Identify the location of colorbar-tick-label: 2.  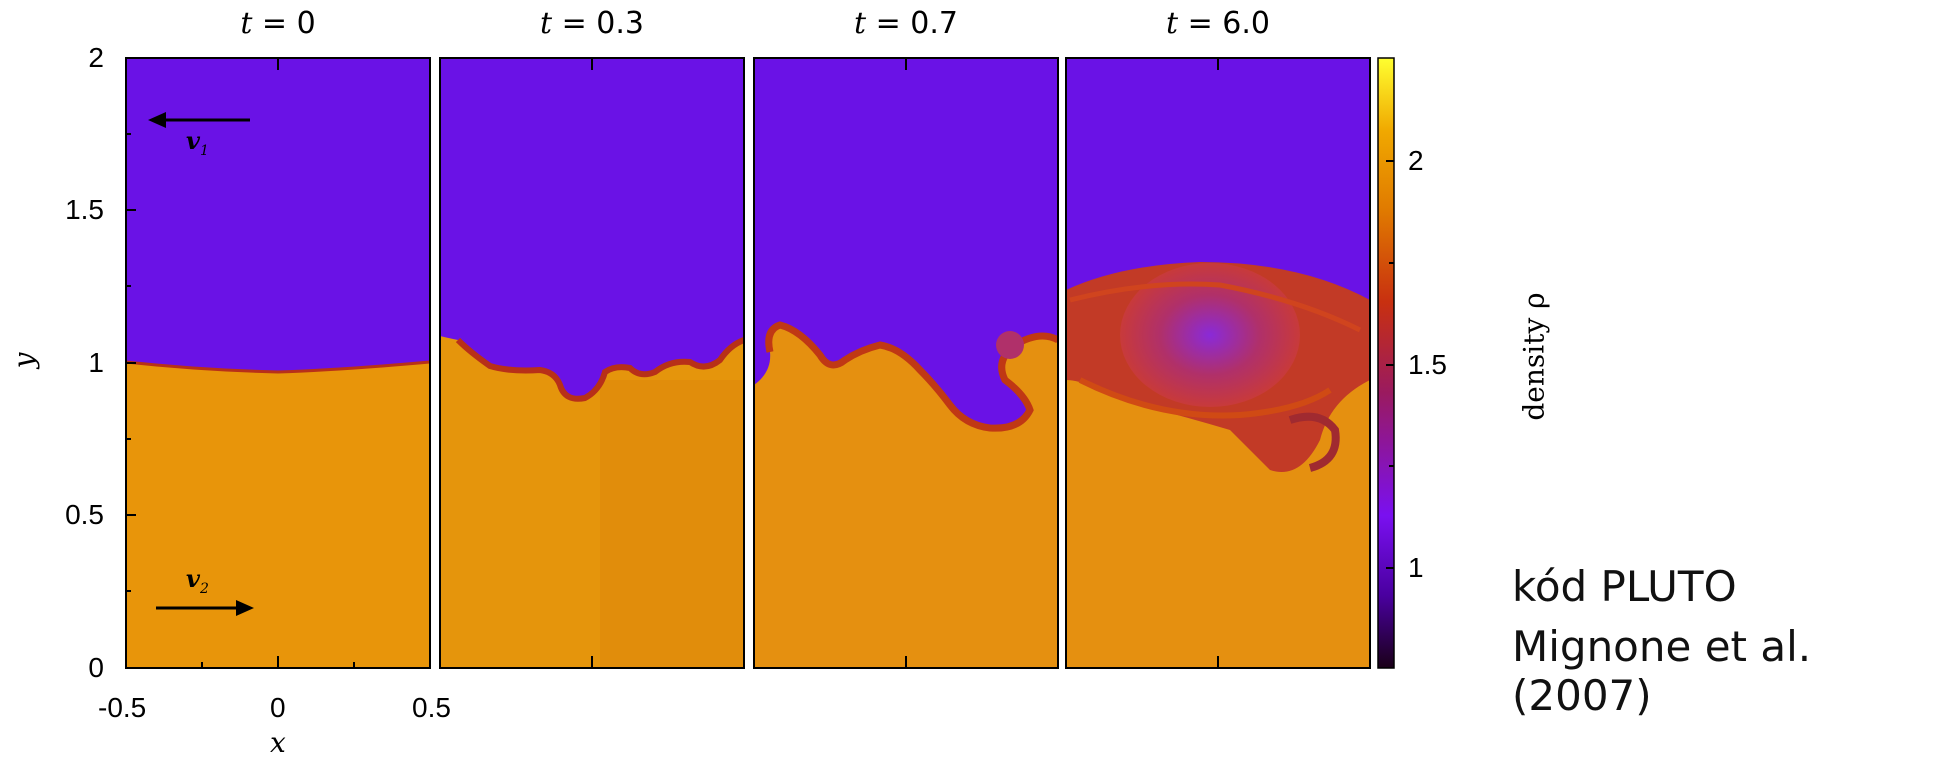
(1416, 160).